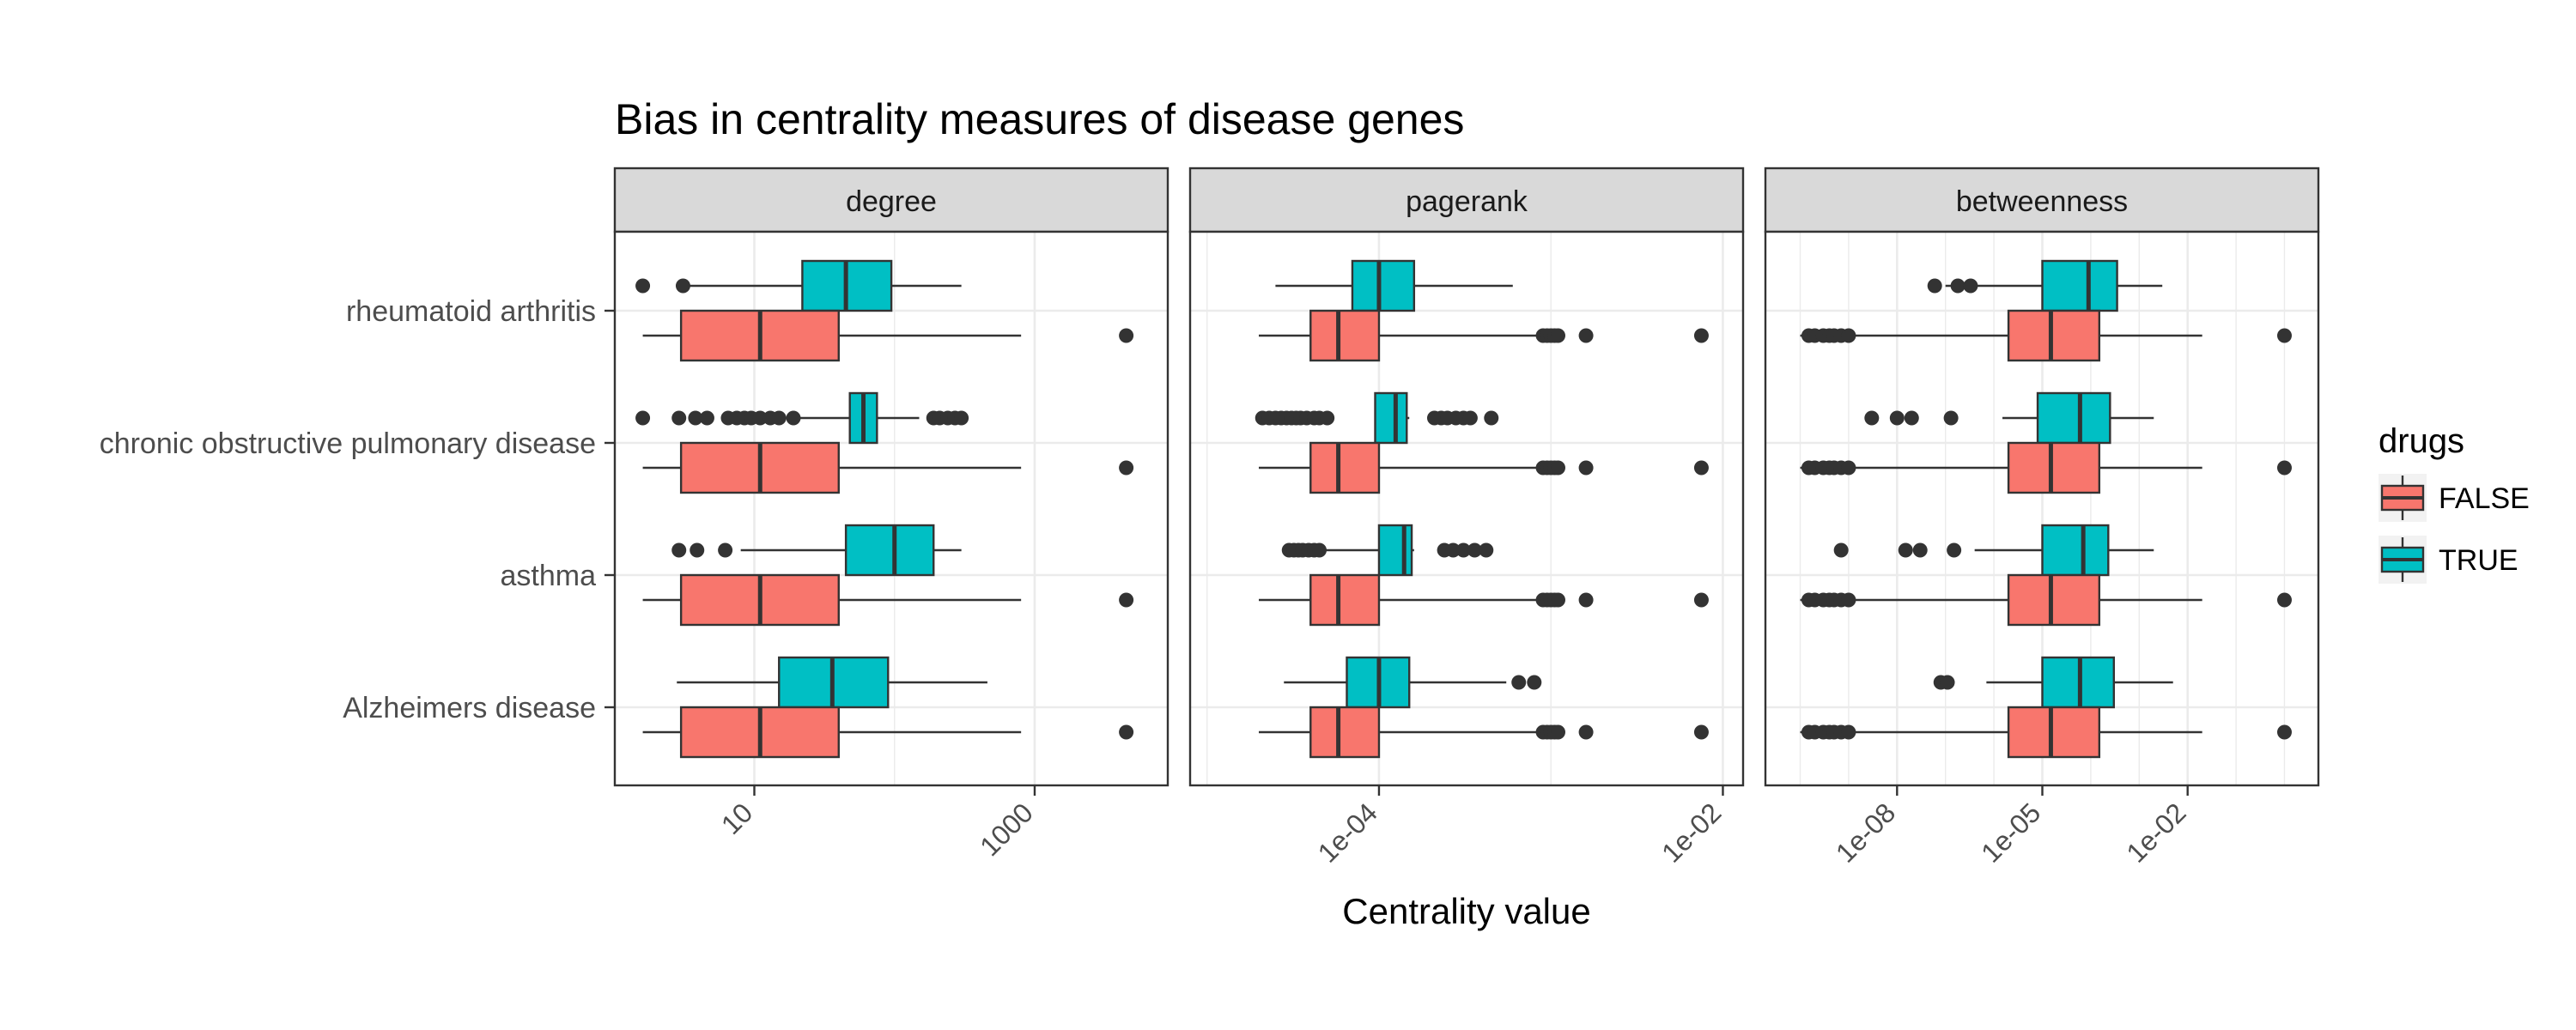 Image resolution: width=2576 pixels, height=1030 pixels. I want to click on y-tick-label: asthma, so click(549, 576).